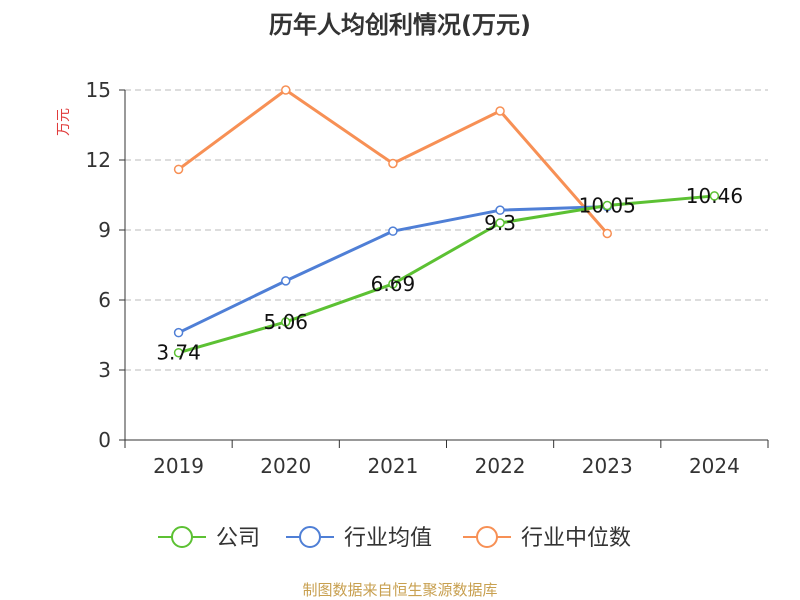 The height and width of the screenshot is (600, 800). Describe the element at coordinates (238, 538) in the screenshot. I see `legend-label-公司: 公司` at that location.